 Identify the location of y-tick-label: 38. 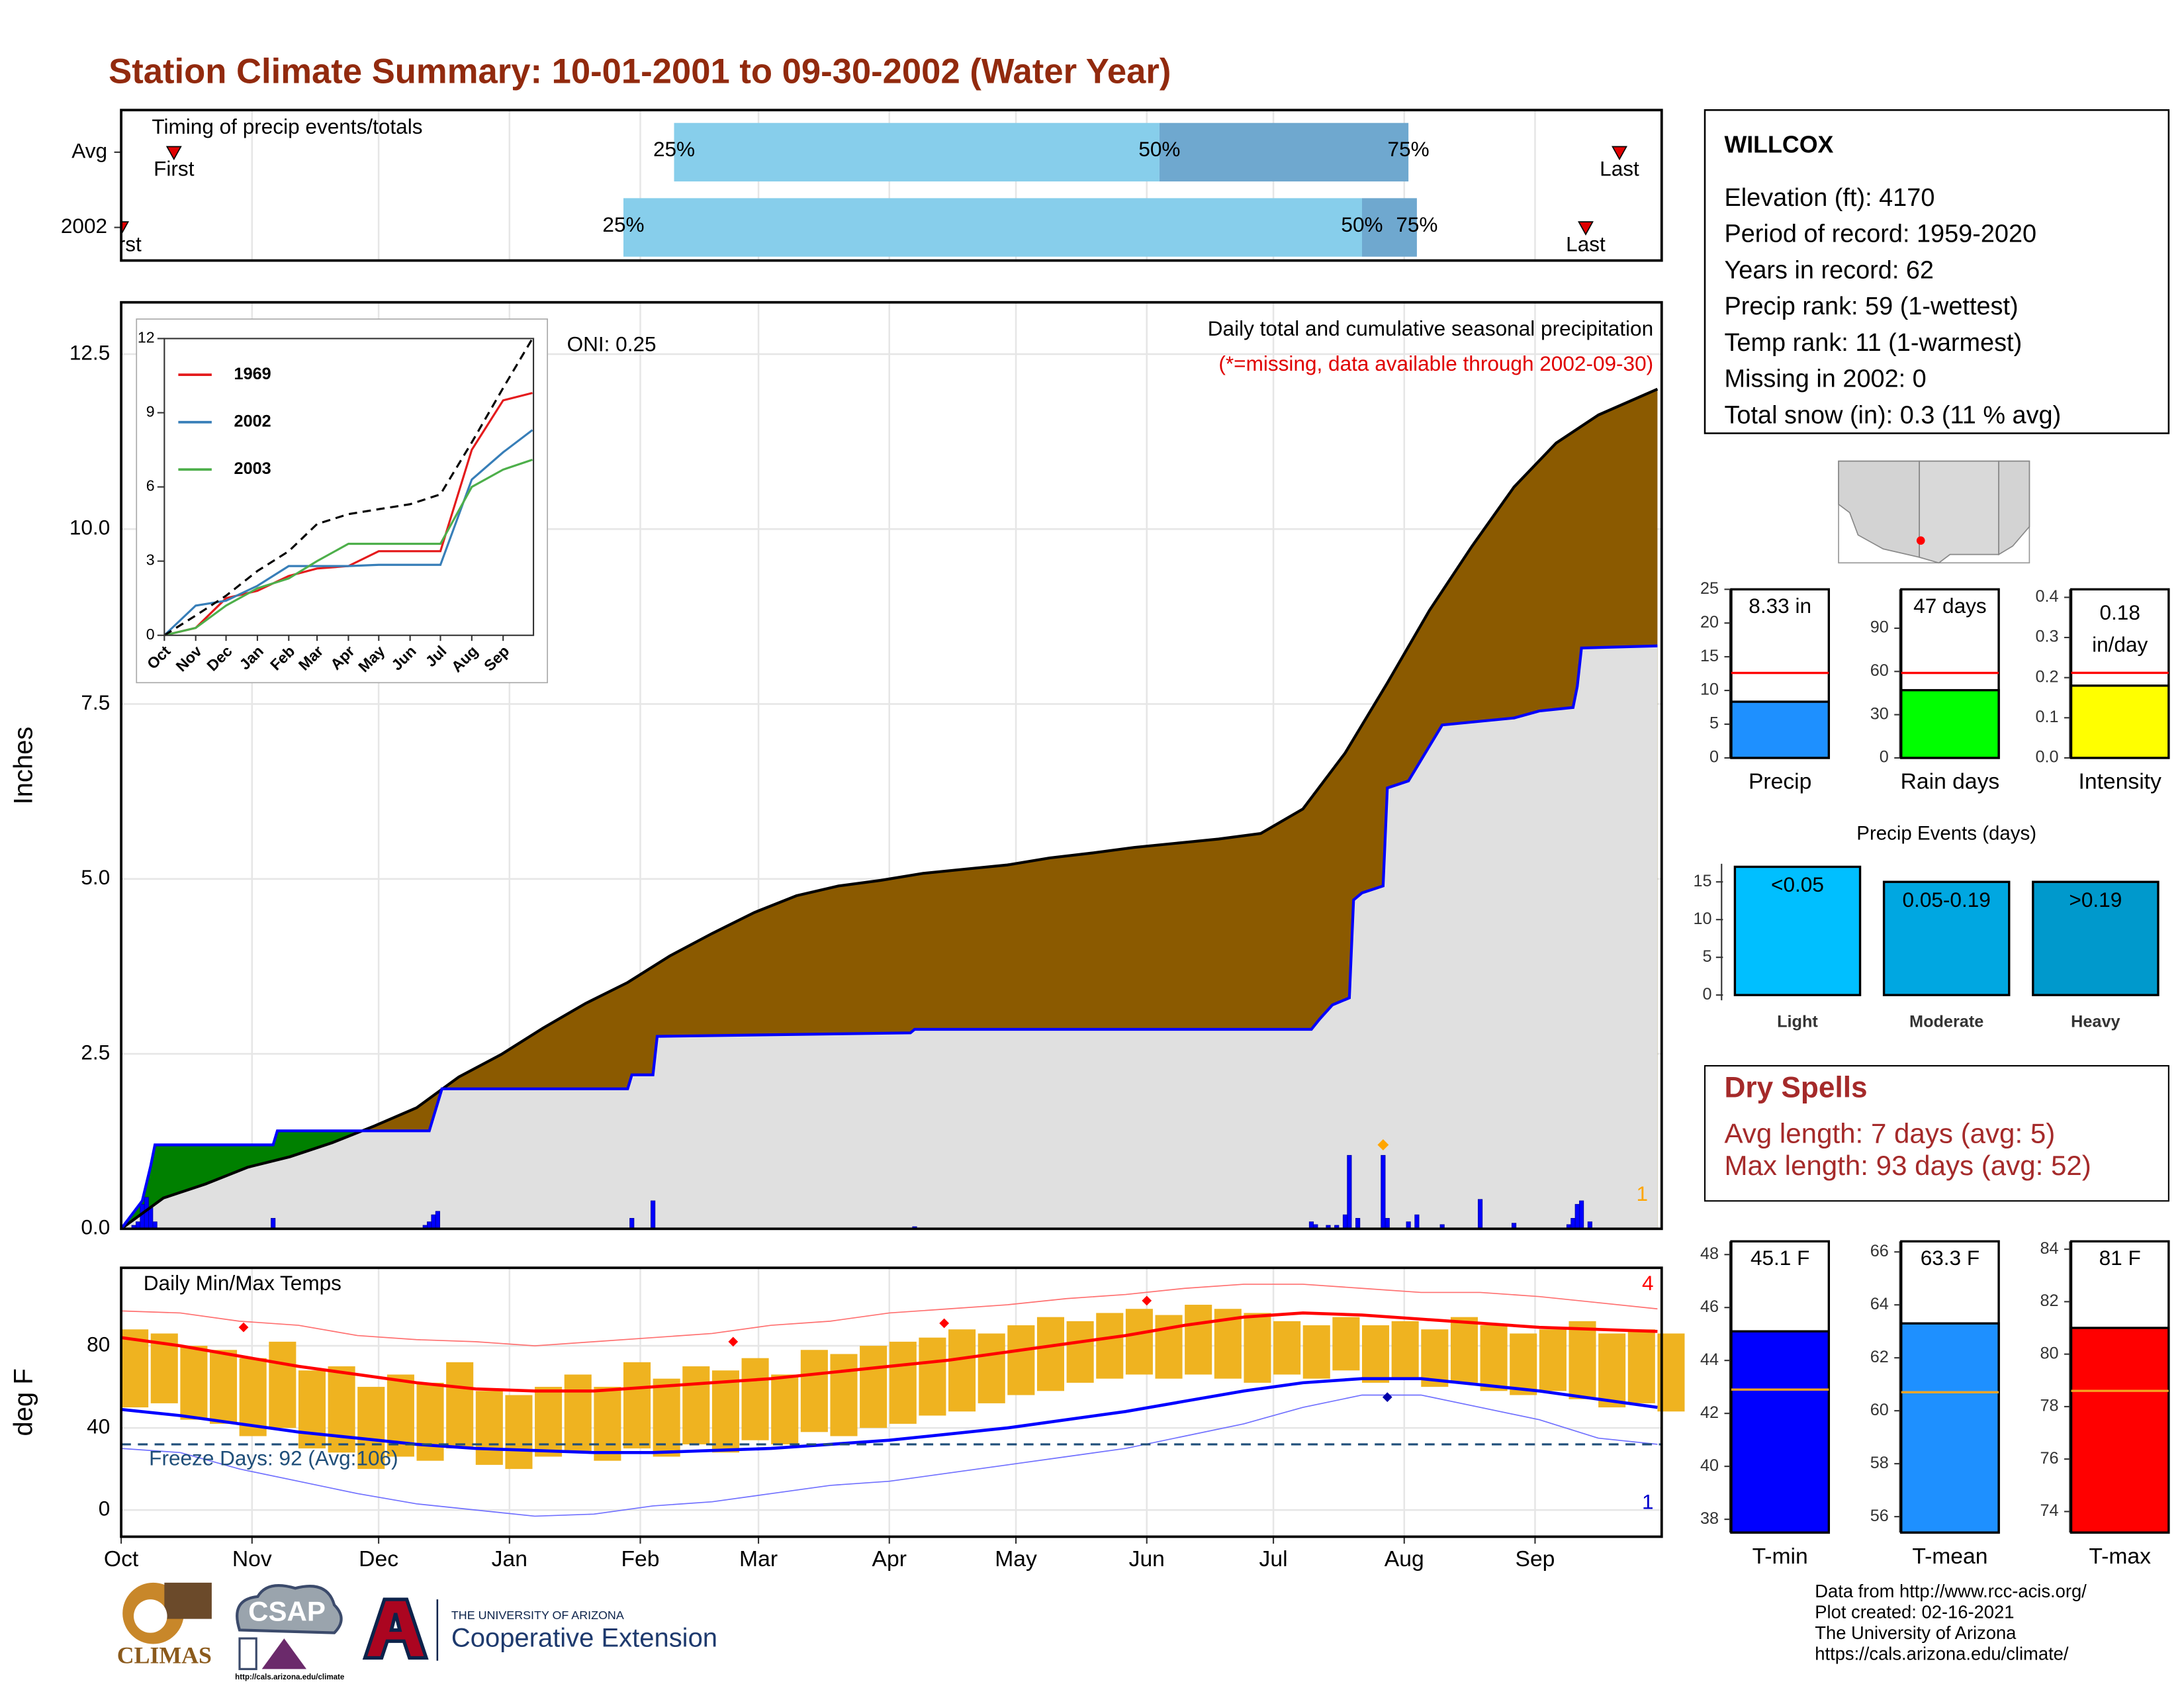
(1709, 1518).